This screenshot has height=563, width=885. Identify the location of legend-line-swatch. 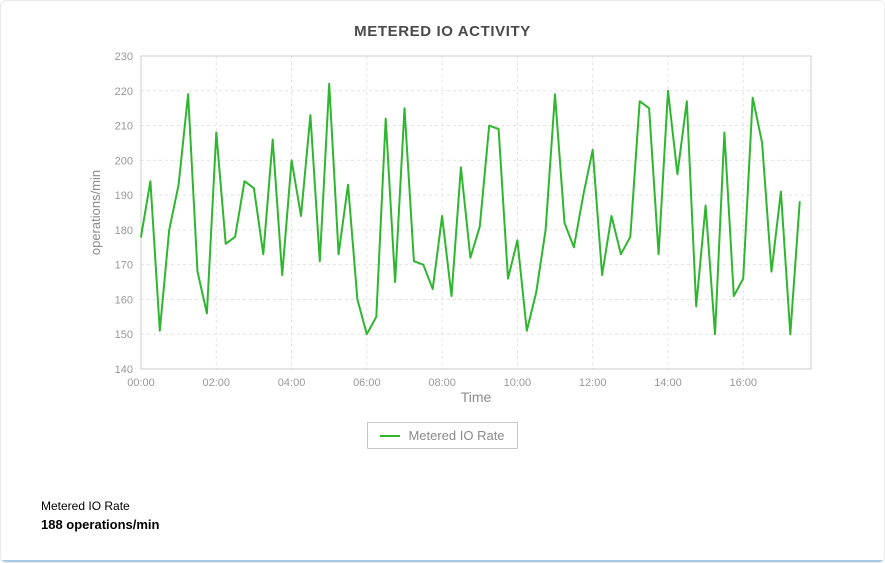
(390, 435).